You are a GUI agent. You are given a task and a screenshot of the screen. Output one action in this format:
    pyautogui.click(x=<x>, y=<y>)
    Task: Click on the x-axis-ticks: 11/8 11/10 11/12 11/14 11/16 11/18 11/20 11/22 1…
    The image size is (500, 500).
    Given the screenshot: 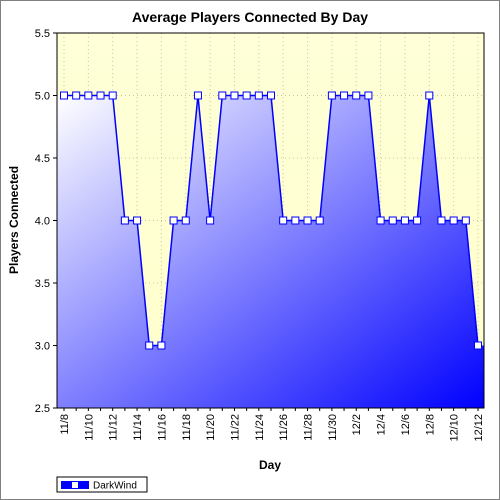 What is the action you would take?
    pyautogui.click(x=272, y=425)
    